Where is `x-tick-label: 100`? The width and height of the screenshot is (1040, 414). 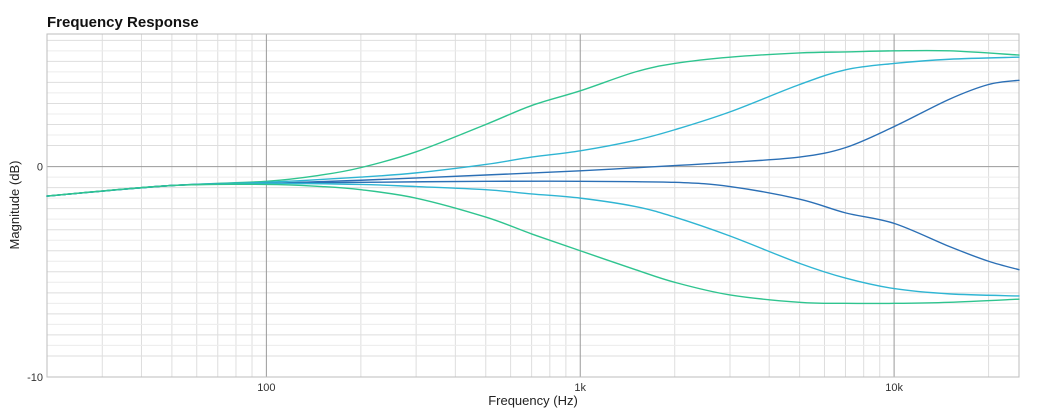 x-tick-label: 100 is located at coordinates (266, 388).